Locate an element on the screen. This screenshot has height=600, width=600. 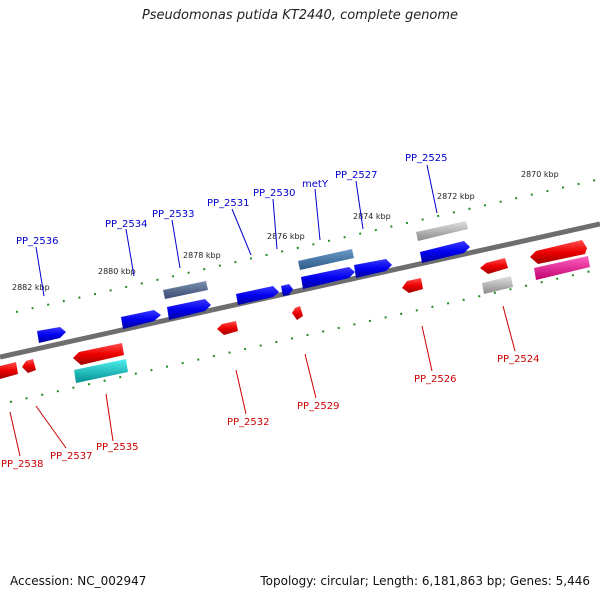
gene-pp2524-feature is located at coordinates (497, 285).